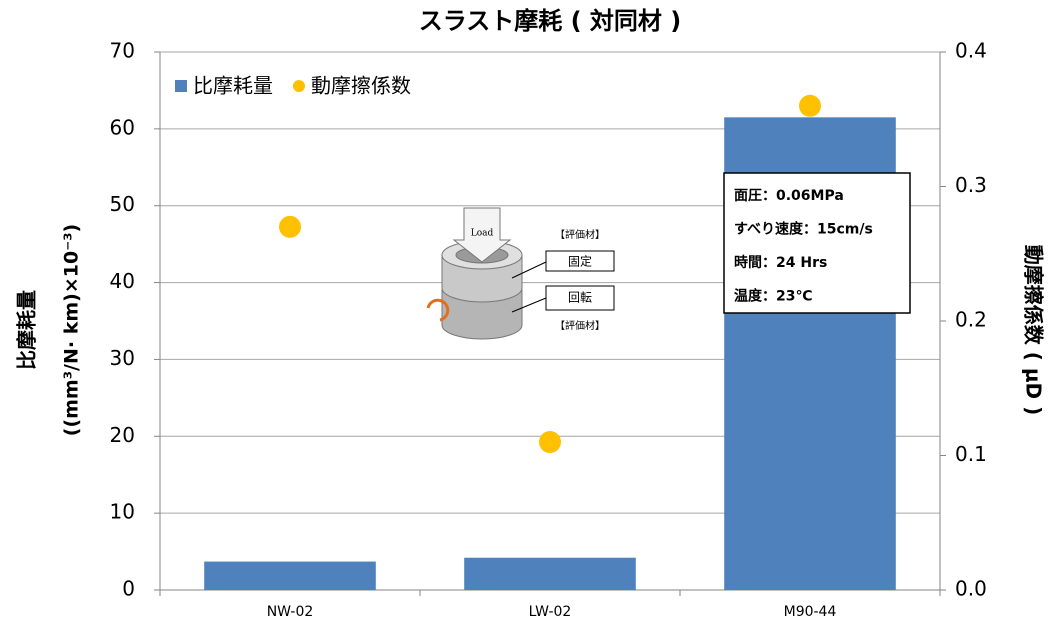 This screenshot has height=625, width=1058. What do you see at coordinates (971, 320) in the screenshot?
I see `y2-tick-label: 0.2` at bounding box center [971, 320].